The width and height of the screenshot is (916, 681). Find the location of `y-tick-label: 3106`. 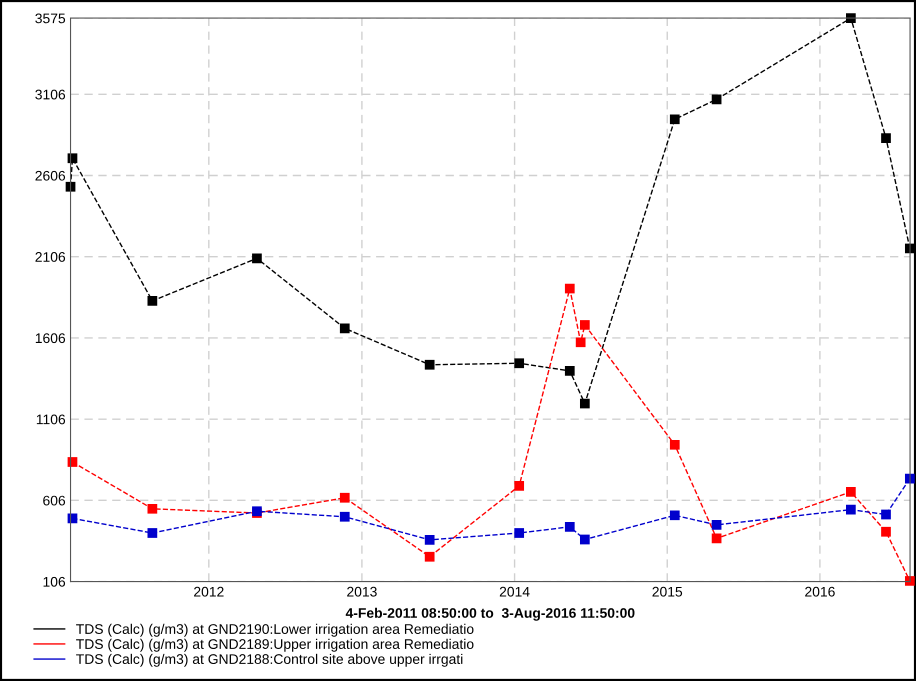

y-tick-label: 3106 is located at coordinates (50, 95).